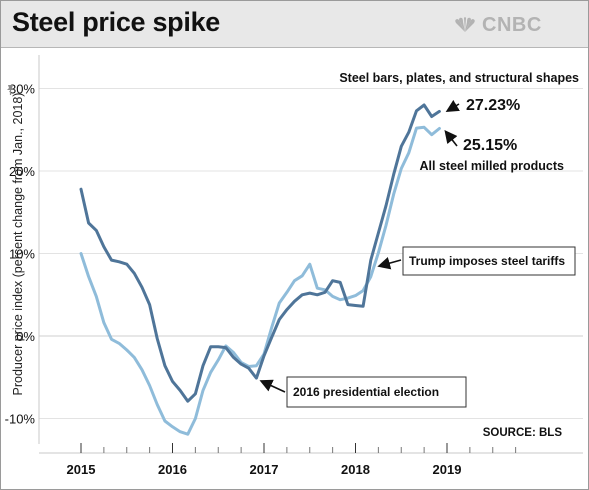 The width and height of the screenshot is (589, 490). I want to click on brand-logo: CNBC, so click(497, 25).